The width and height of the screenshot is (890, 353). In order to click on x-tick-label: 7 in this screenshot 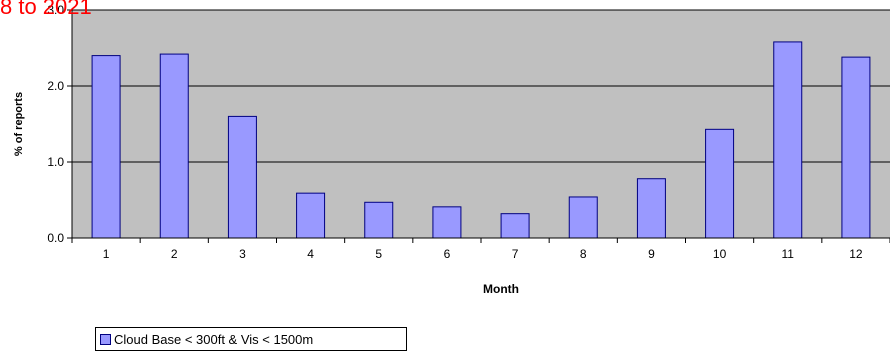, I will do `click(515, 254)`.